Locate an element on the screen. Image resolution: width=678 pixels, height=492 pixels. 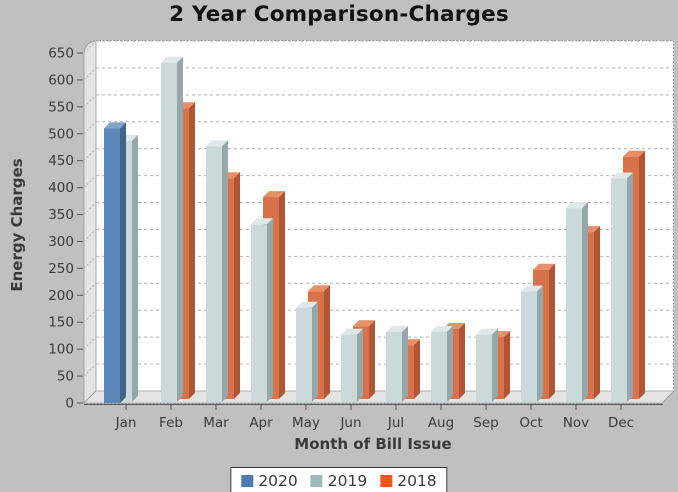
legend-label: 2019 is located at coordinates (347, 481).